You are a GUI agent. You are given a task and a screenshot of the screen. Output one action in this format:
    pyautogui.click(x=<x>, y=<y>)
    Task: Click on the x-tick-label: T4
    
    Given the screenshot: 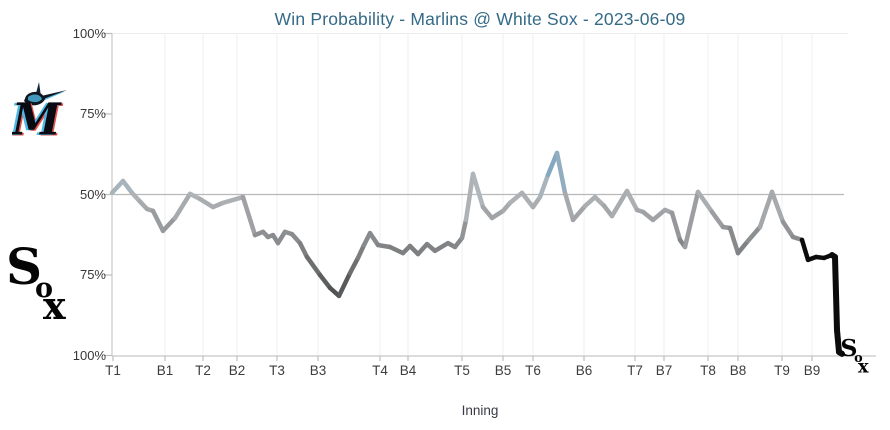 What is the action you would take?
    pyautogui.click(x=380, y=370)
    